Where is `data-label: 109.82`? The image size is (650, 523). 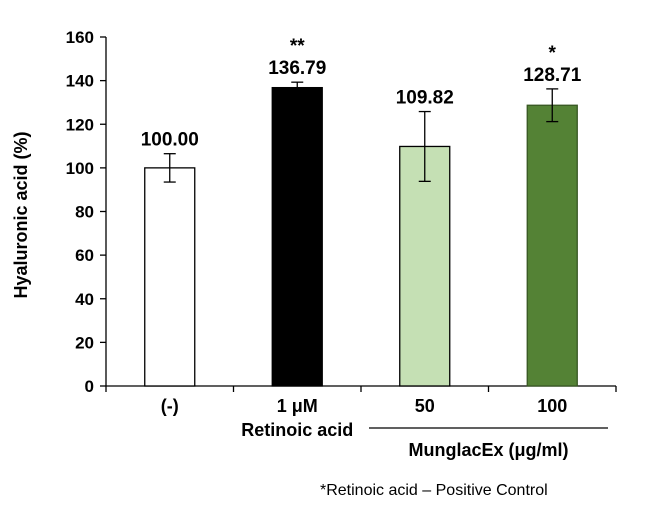 data-label: 109.82 is located at coordinates (425, 98).